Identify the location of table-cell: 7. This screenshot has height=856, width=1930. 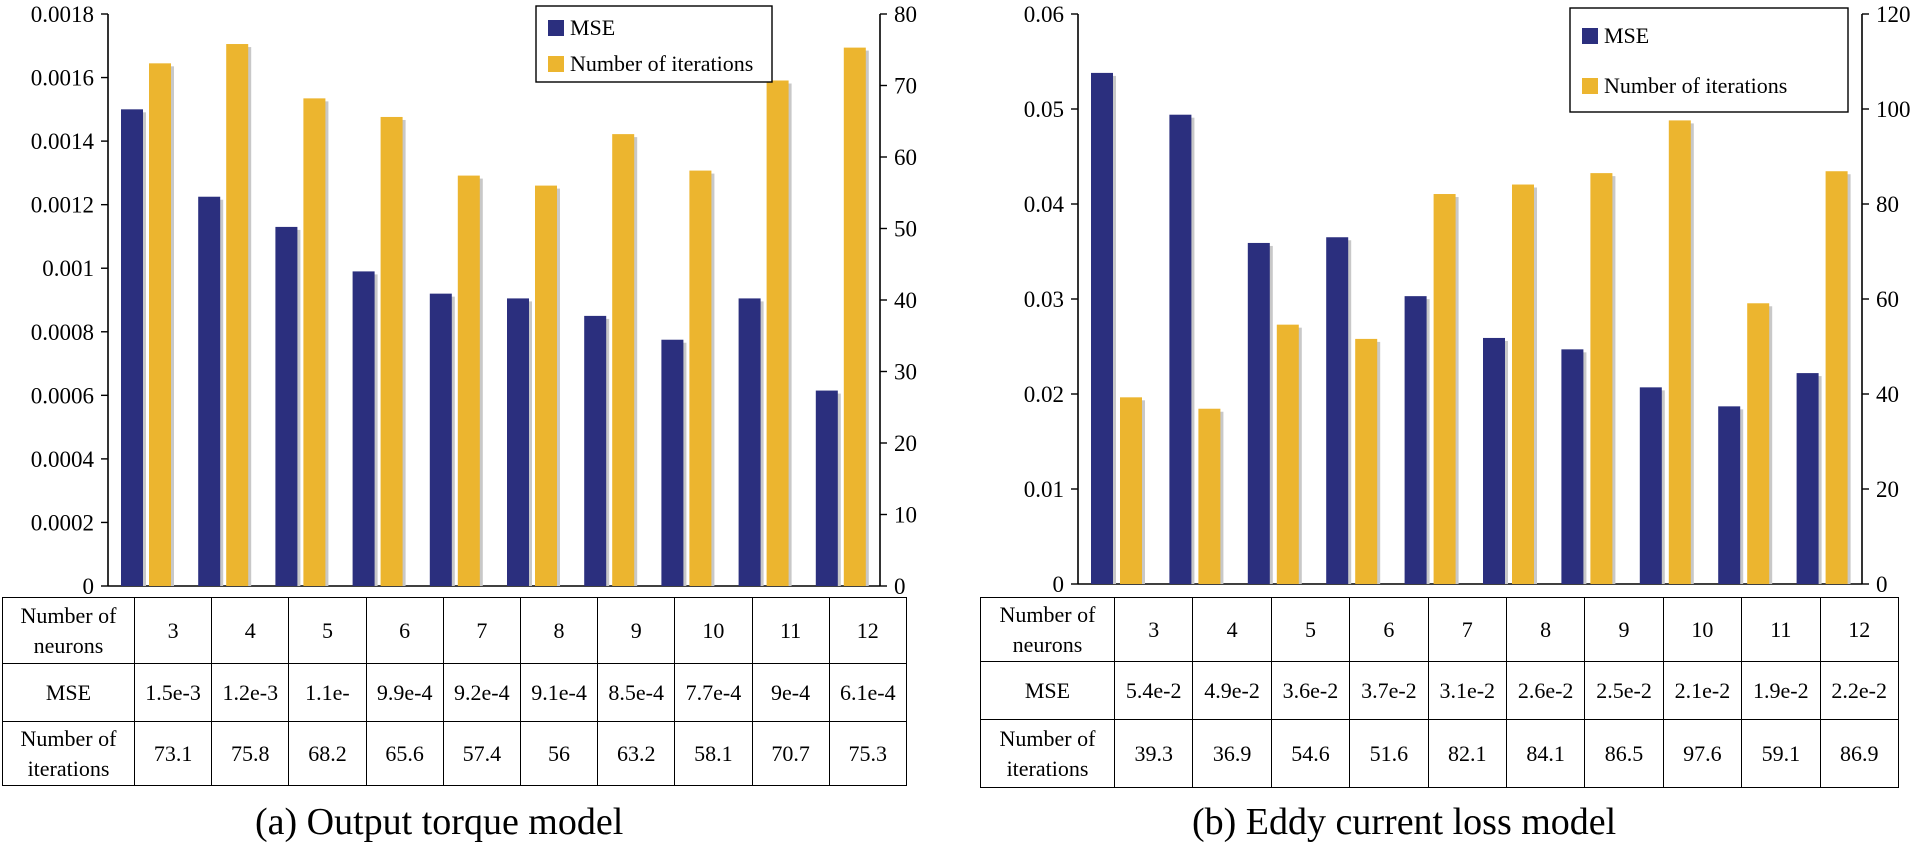
(481, 630).